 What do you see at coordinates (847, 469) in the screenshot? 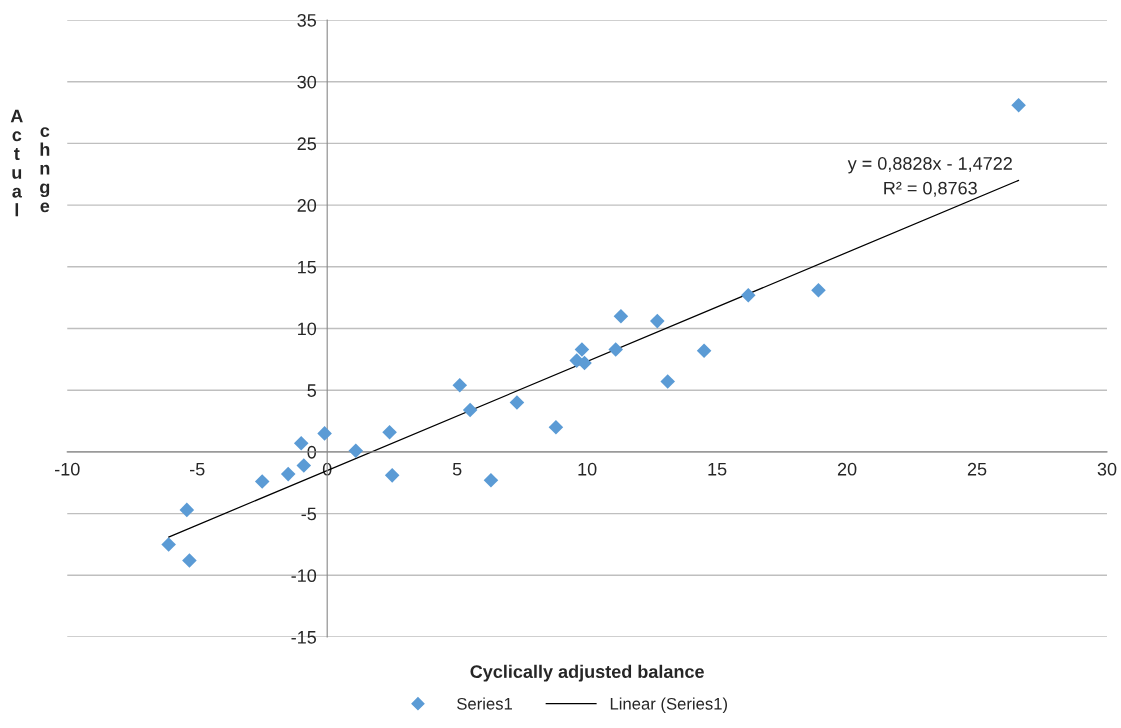
I see `x-tick-label: 20` at bounding box center [847, 469].